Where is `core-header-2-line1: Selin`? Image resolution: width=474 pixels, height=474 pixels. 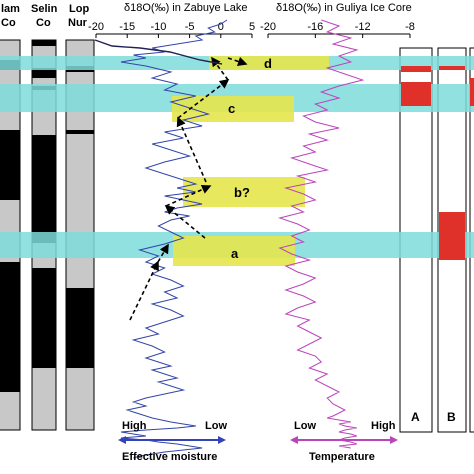 core-header-2-line1: Selin is located at coordinates (44, 9).